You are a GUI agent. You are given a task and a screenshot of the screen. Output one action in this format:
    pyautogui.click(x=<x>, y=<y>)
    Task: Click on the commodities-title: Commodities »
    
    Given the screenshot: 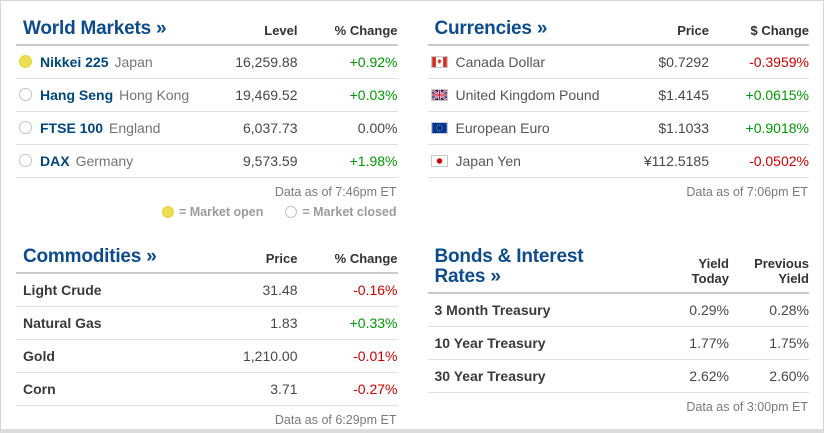 What is the action you would take?
    pyautogui.click(x=90, y=256)
    